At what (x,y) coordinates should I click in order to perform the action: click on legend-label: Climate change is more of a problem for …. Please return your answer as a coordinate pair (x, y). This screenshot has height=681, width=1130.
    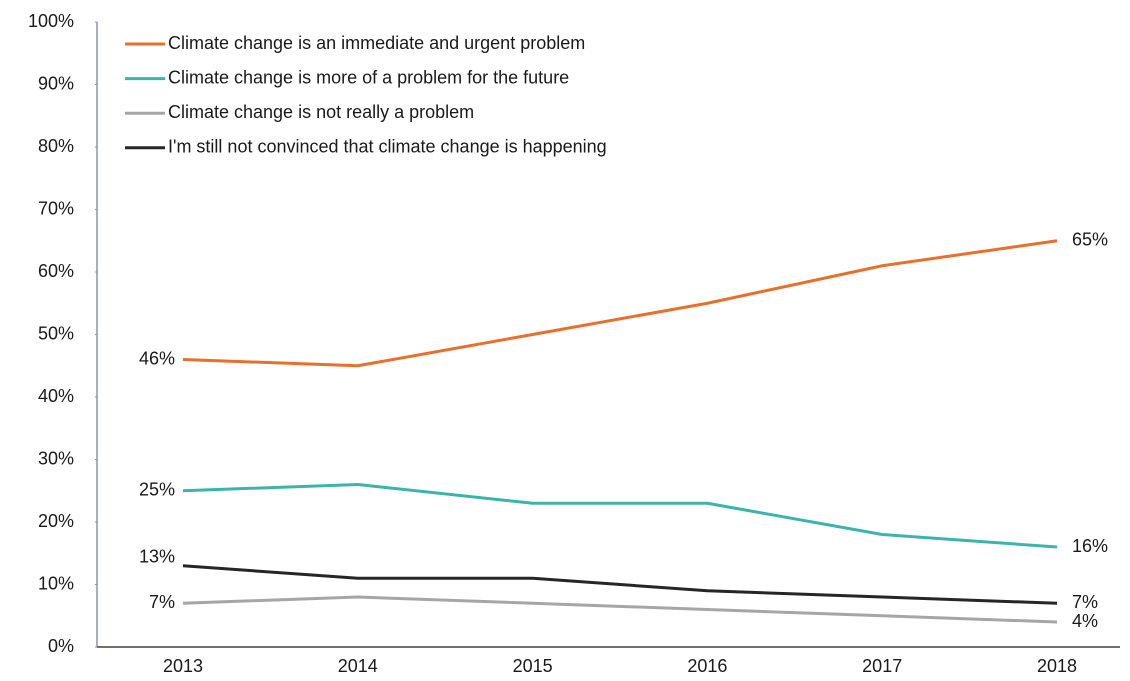
    Looking at the image, I should click on (368, 77).